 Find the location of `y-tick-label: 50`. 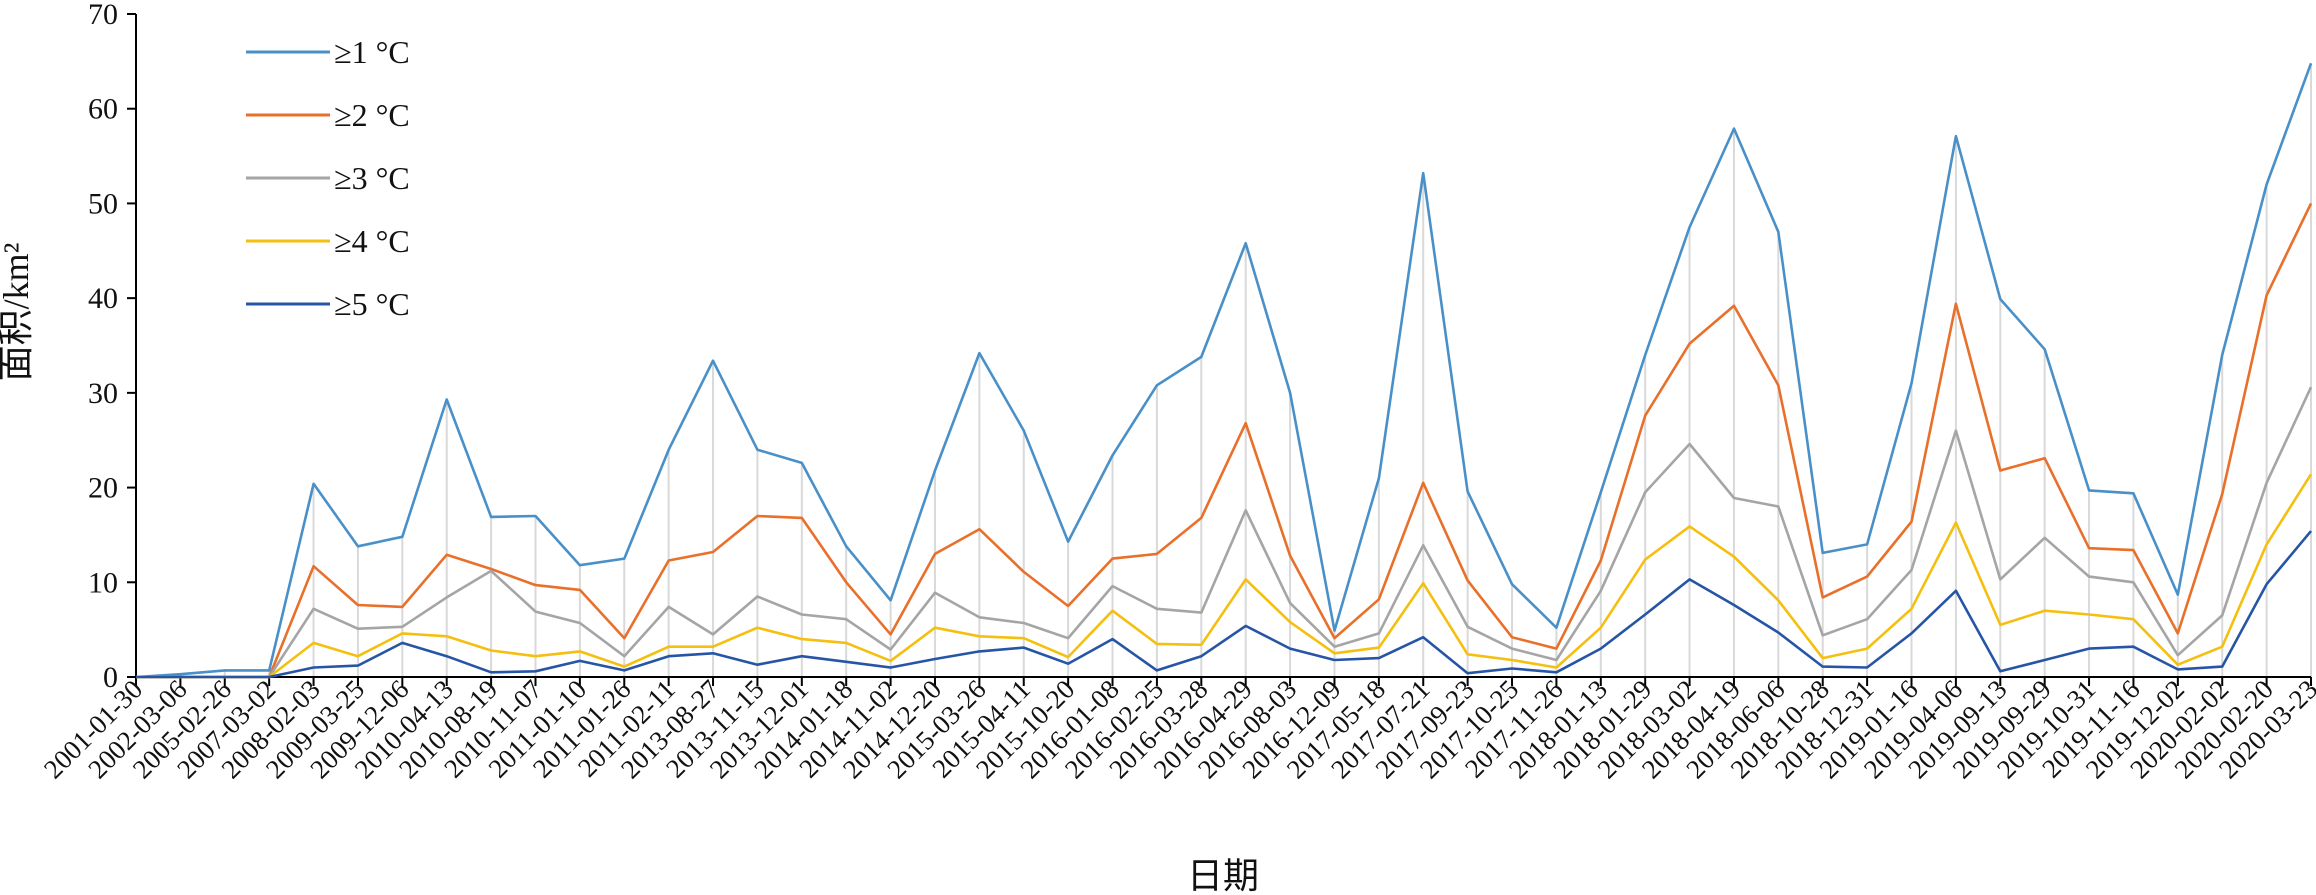

y-tick-label: 50 is located at coordinates (103, 203).